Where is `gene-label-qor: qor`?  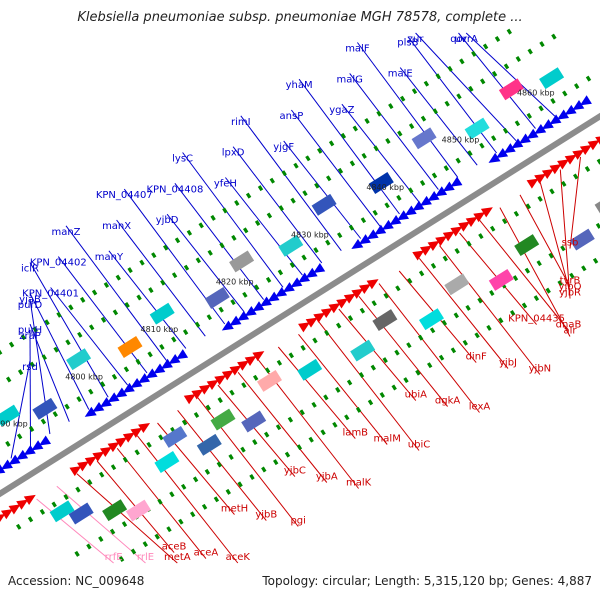 gene-label-qor: qor is located at coordinates (458, 39).